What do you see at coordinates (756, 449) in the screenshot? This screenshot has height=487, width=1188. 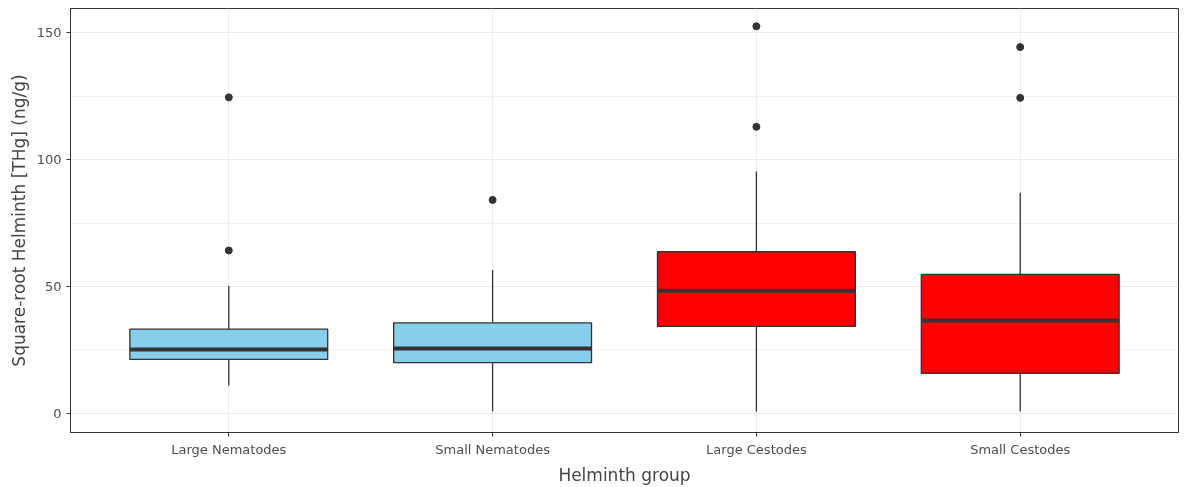 I see `x-tick-label: Large Cestodes` at bounding box center [756, 449].